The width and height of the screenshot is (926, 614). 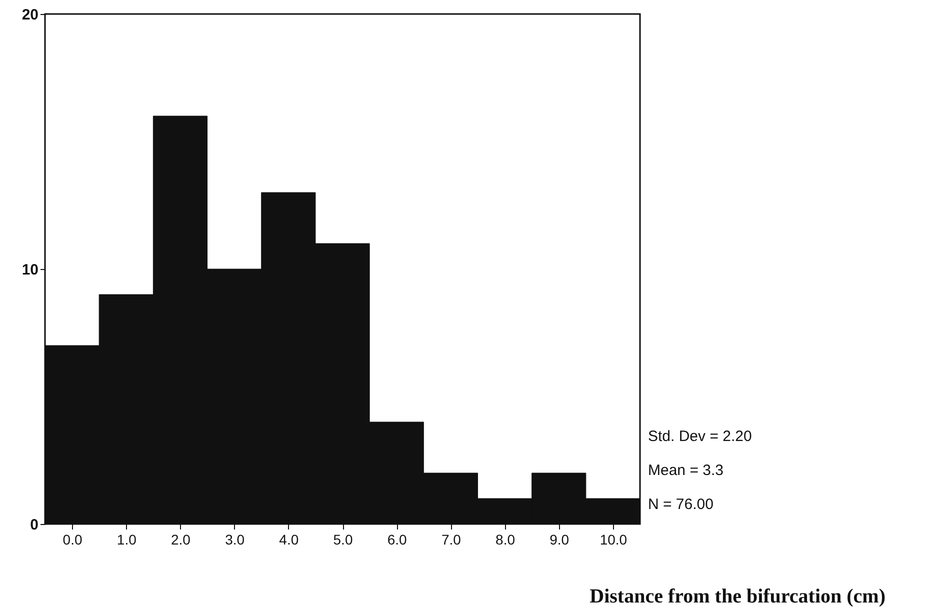 I want to click on x-tick-label: 9.0, so click(x=560, y=540).